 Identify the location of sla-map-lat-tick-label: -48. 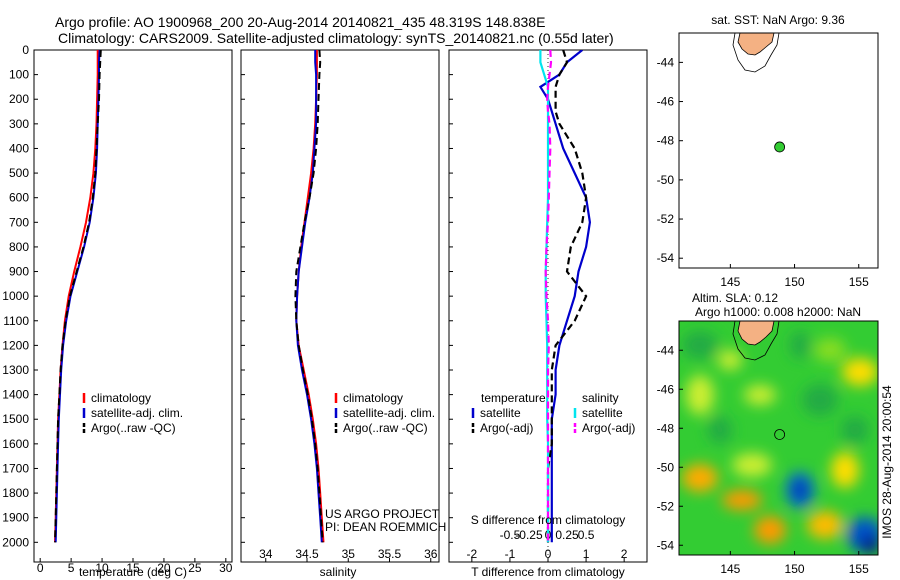
(666, 428).